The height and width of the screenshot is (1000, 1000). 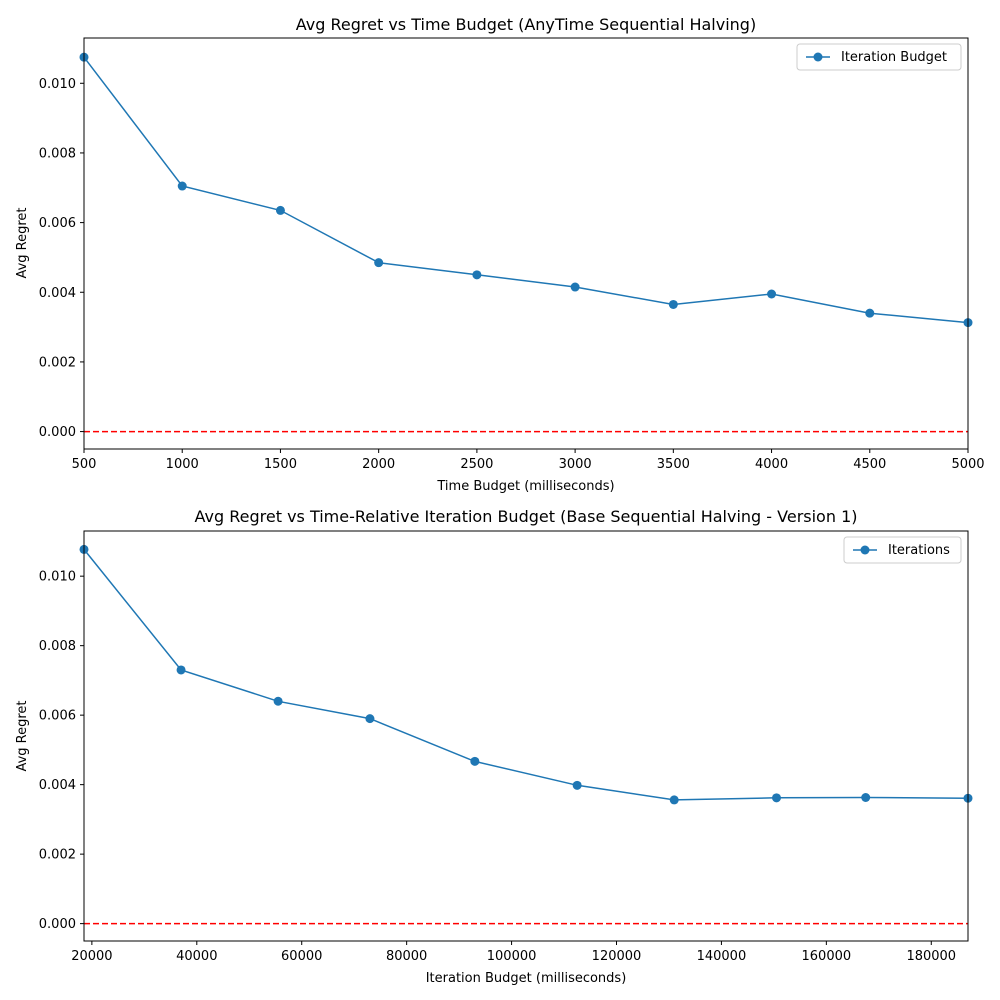 What do you see at coordinates (378, 464) in the screenshot?
I see `x-tick-label: 2000` at bounding box center [378, 464].